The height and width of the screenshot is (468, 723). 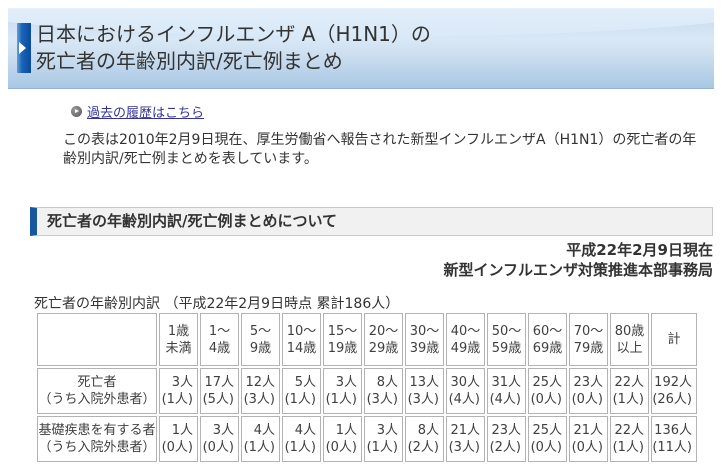 What do you see at coordinates (97, 339) in the screenshot?
I see `table-corner-cell` at bounding box center [97, 339].